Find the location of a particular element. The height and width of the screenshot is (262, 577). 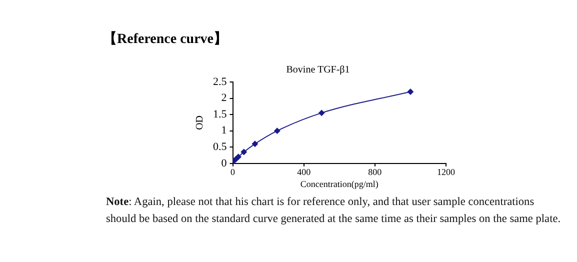

x-tick-label: 400 is located at coordinates (304, 172).